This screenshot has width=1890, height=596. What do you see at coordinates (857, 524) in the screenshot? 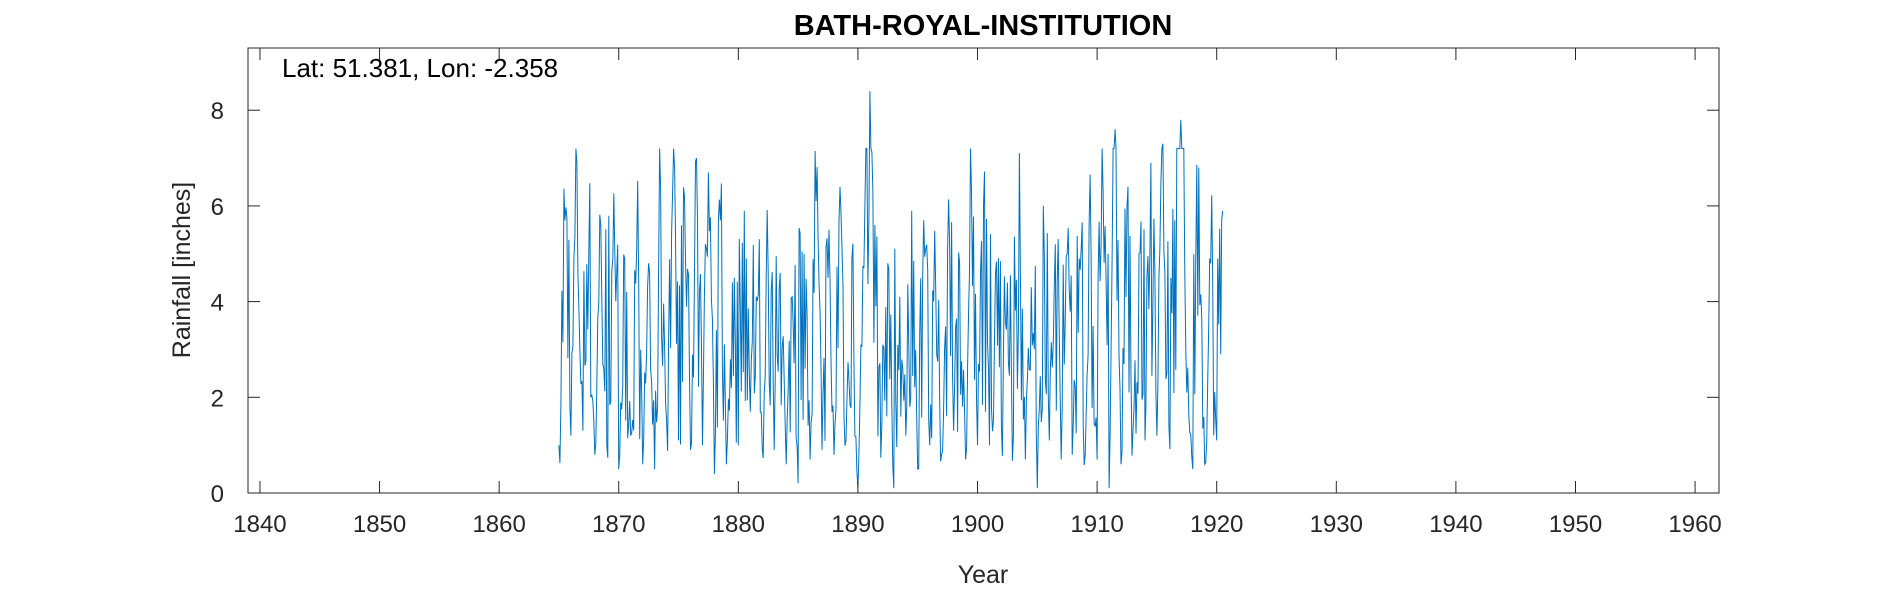
I see `x-tick-label: 1890` at bounding box center [857, 524].